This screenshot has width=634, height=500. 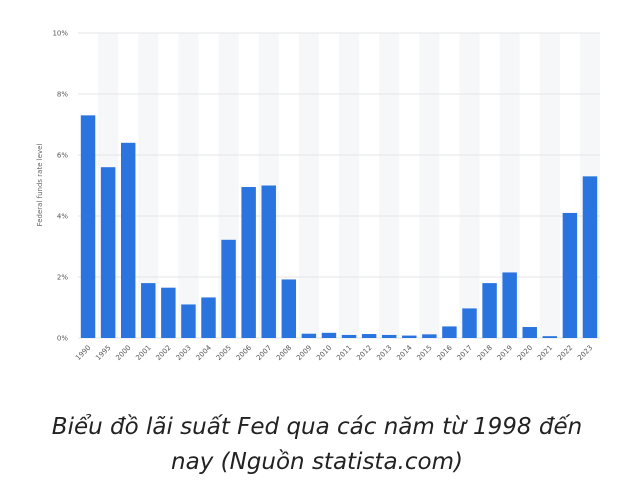 I want to click on y-tick-label: 2%, so click(x=62, y=278).